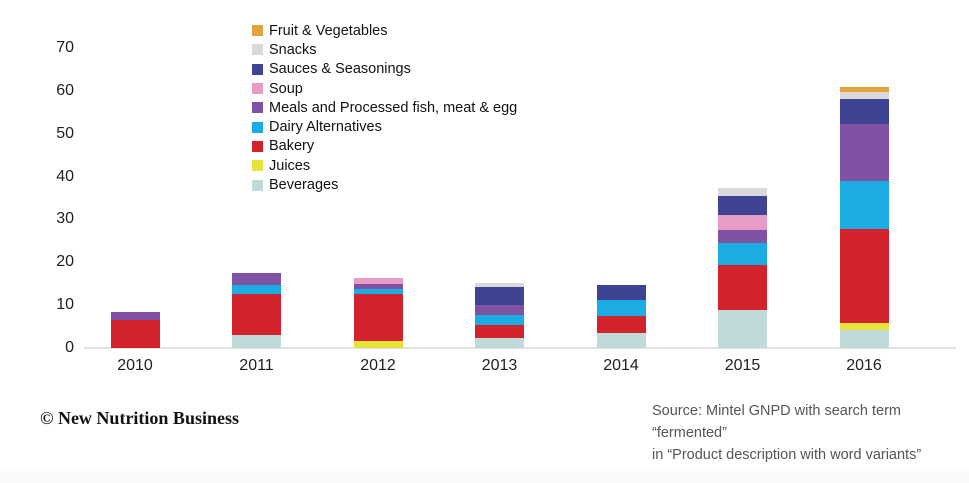 The width and height of the screenshot is (969, 483). Describe the element at coordinates (256, 365) in the screenshot. I see `x-tick-label: 2011` at that location.